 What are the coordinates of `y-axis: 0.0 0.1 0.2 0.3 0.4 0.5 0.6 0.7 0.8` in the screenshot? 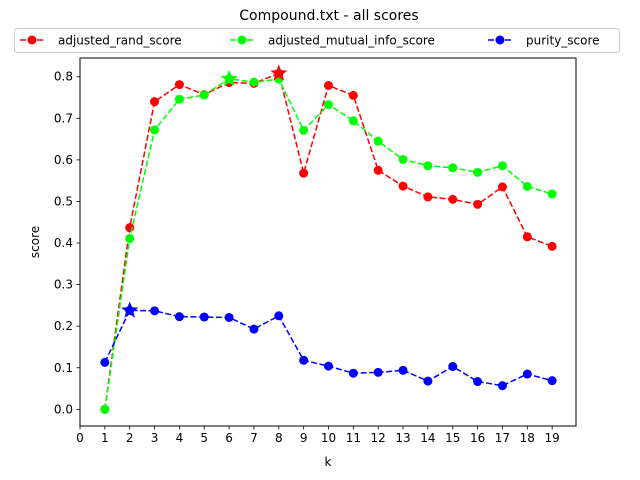 It's located at (67, 243).